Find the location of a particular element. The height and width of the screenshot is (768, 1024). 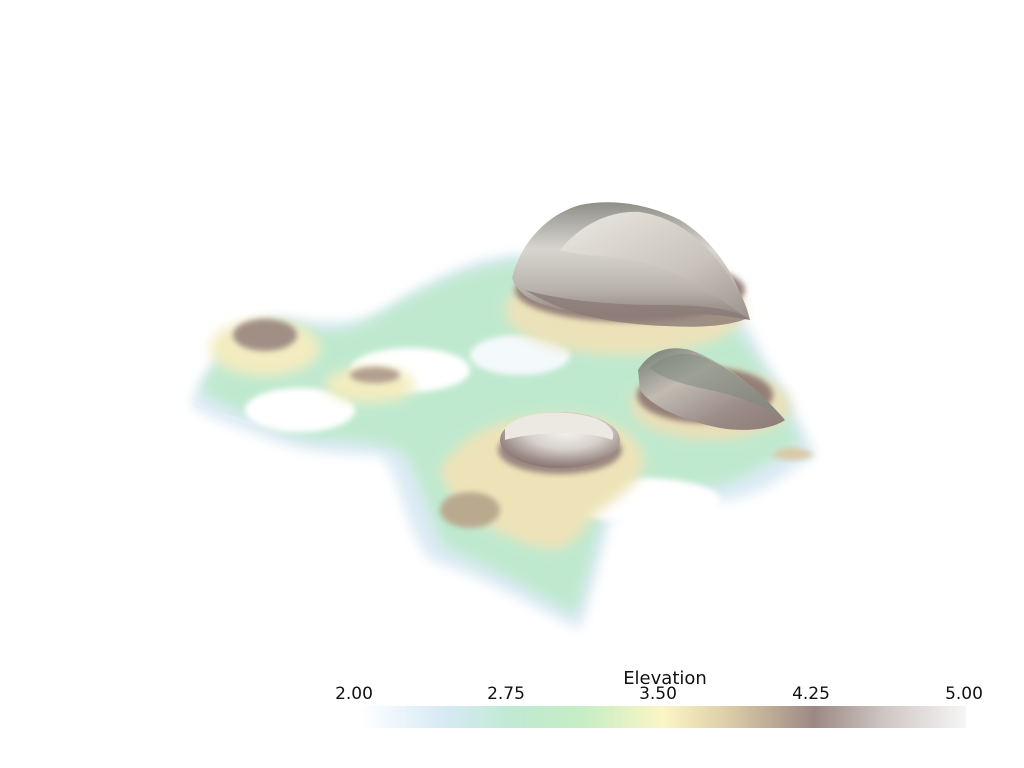

right-ridge-peak is located at coordinates (711, 389).